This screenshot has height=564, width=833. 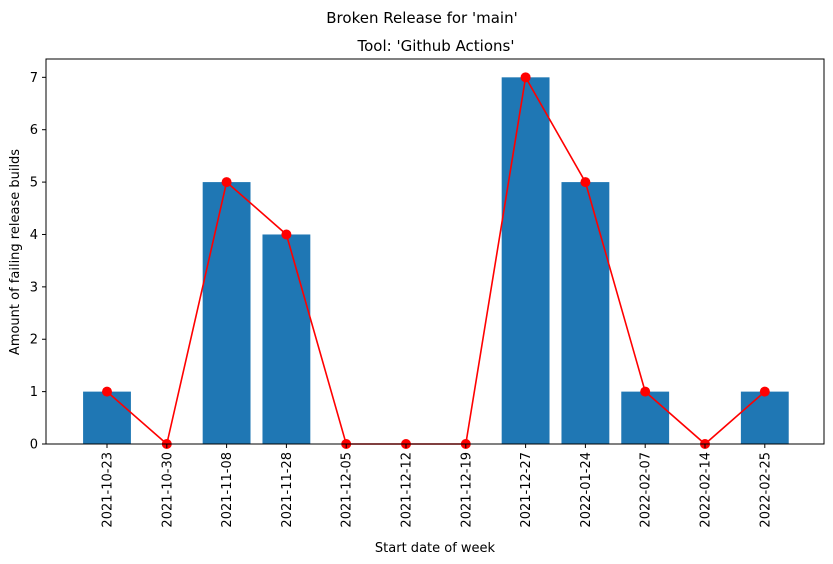 I want to click on y-tick-label: 6, so click(x=34, y=130).